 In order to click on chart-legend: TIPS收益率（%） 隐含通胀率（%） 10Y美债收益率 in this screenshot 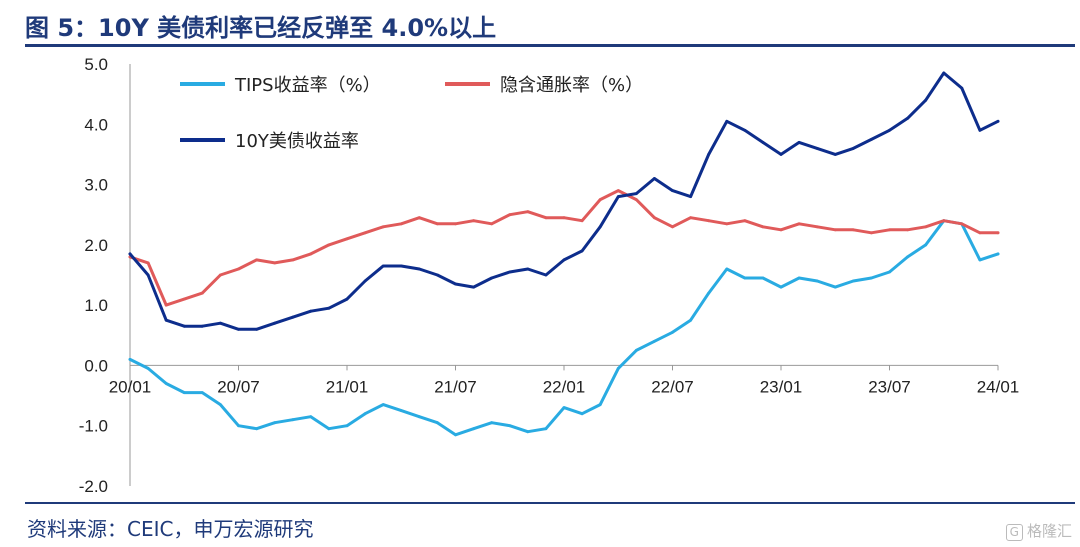, I will do `click(411, 113)`.